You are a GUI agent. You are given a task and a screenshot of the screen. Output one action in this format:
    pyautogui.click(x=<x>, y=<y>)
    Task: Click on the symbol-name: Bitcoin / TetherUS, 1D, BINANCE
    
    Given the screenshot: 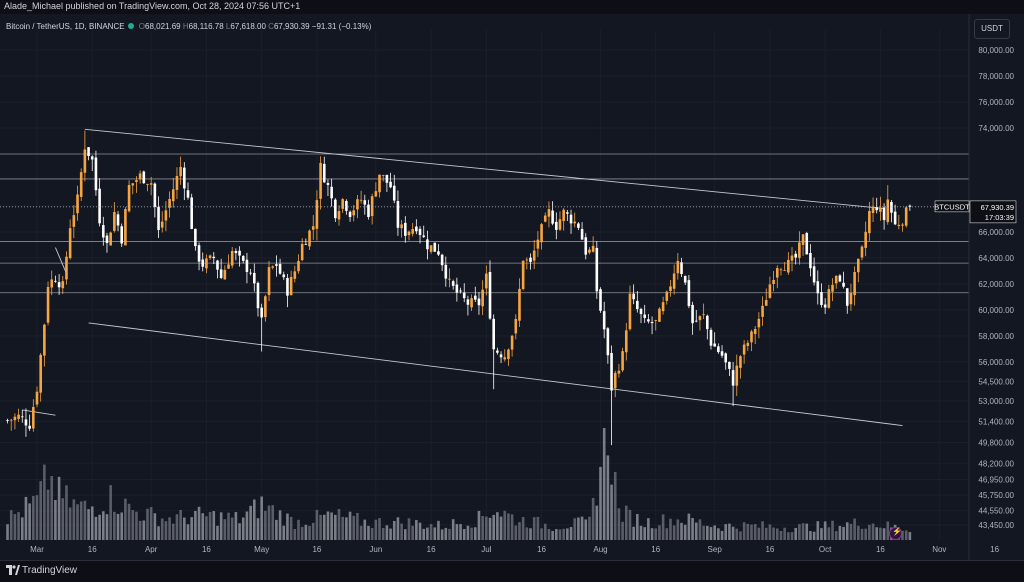 What is the action you would take?
    pyautogui.click(x=65, y=26)
    